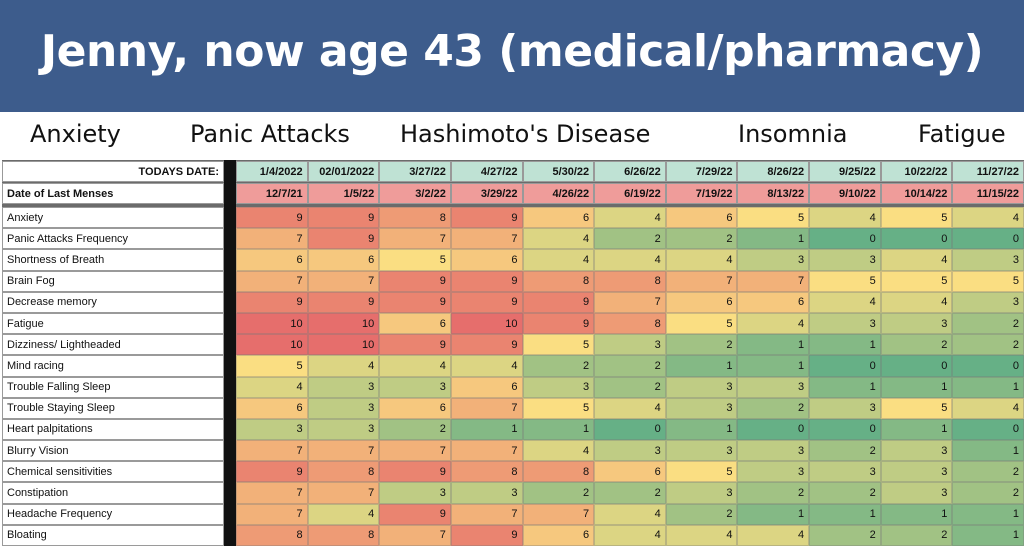 The image size is (1024, 554). Describe the element at coordinates (113, 429) in the screenshot. I see `row-label: Heart palpitations` at that location.